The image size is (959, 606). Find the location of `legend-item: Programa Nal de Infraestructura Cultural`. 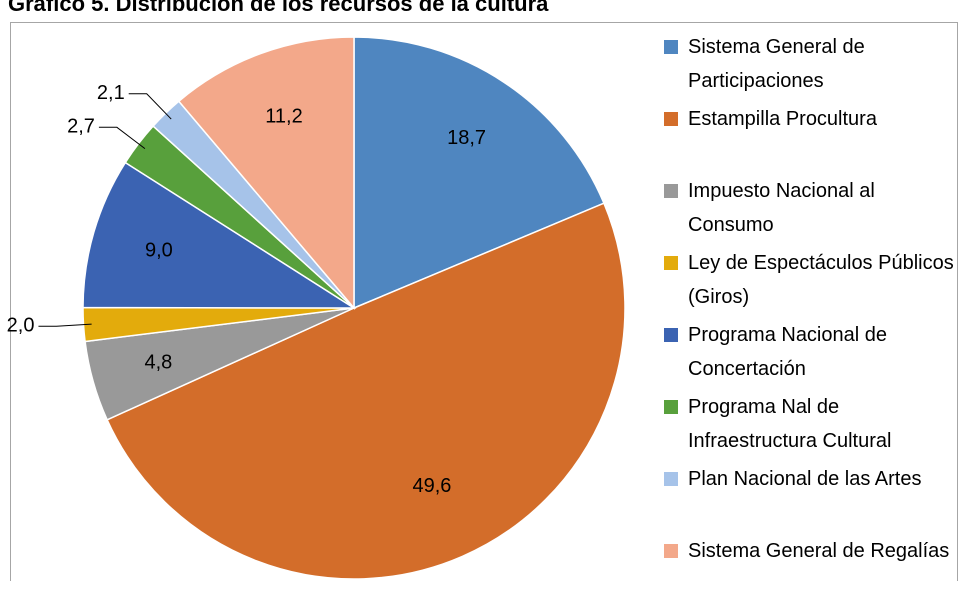

legend-item: Programa Nal de Infraestructura Cultural is located at coordinates (809, 426).